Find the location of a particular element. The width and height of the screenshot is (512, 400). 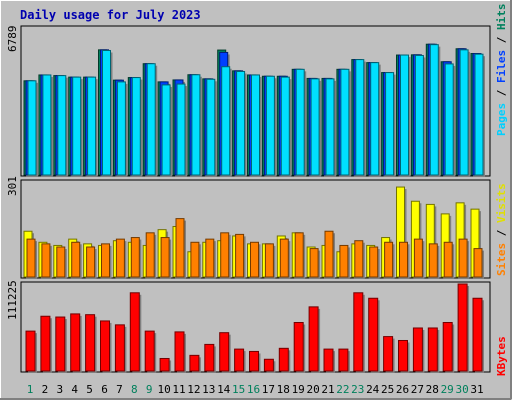

x-tick-label-day-16: 16 is located at coordinates (253, 389).